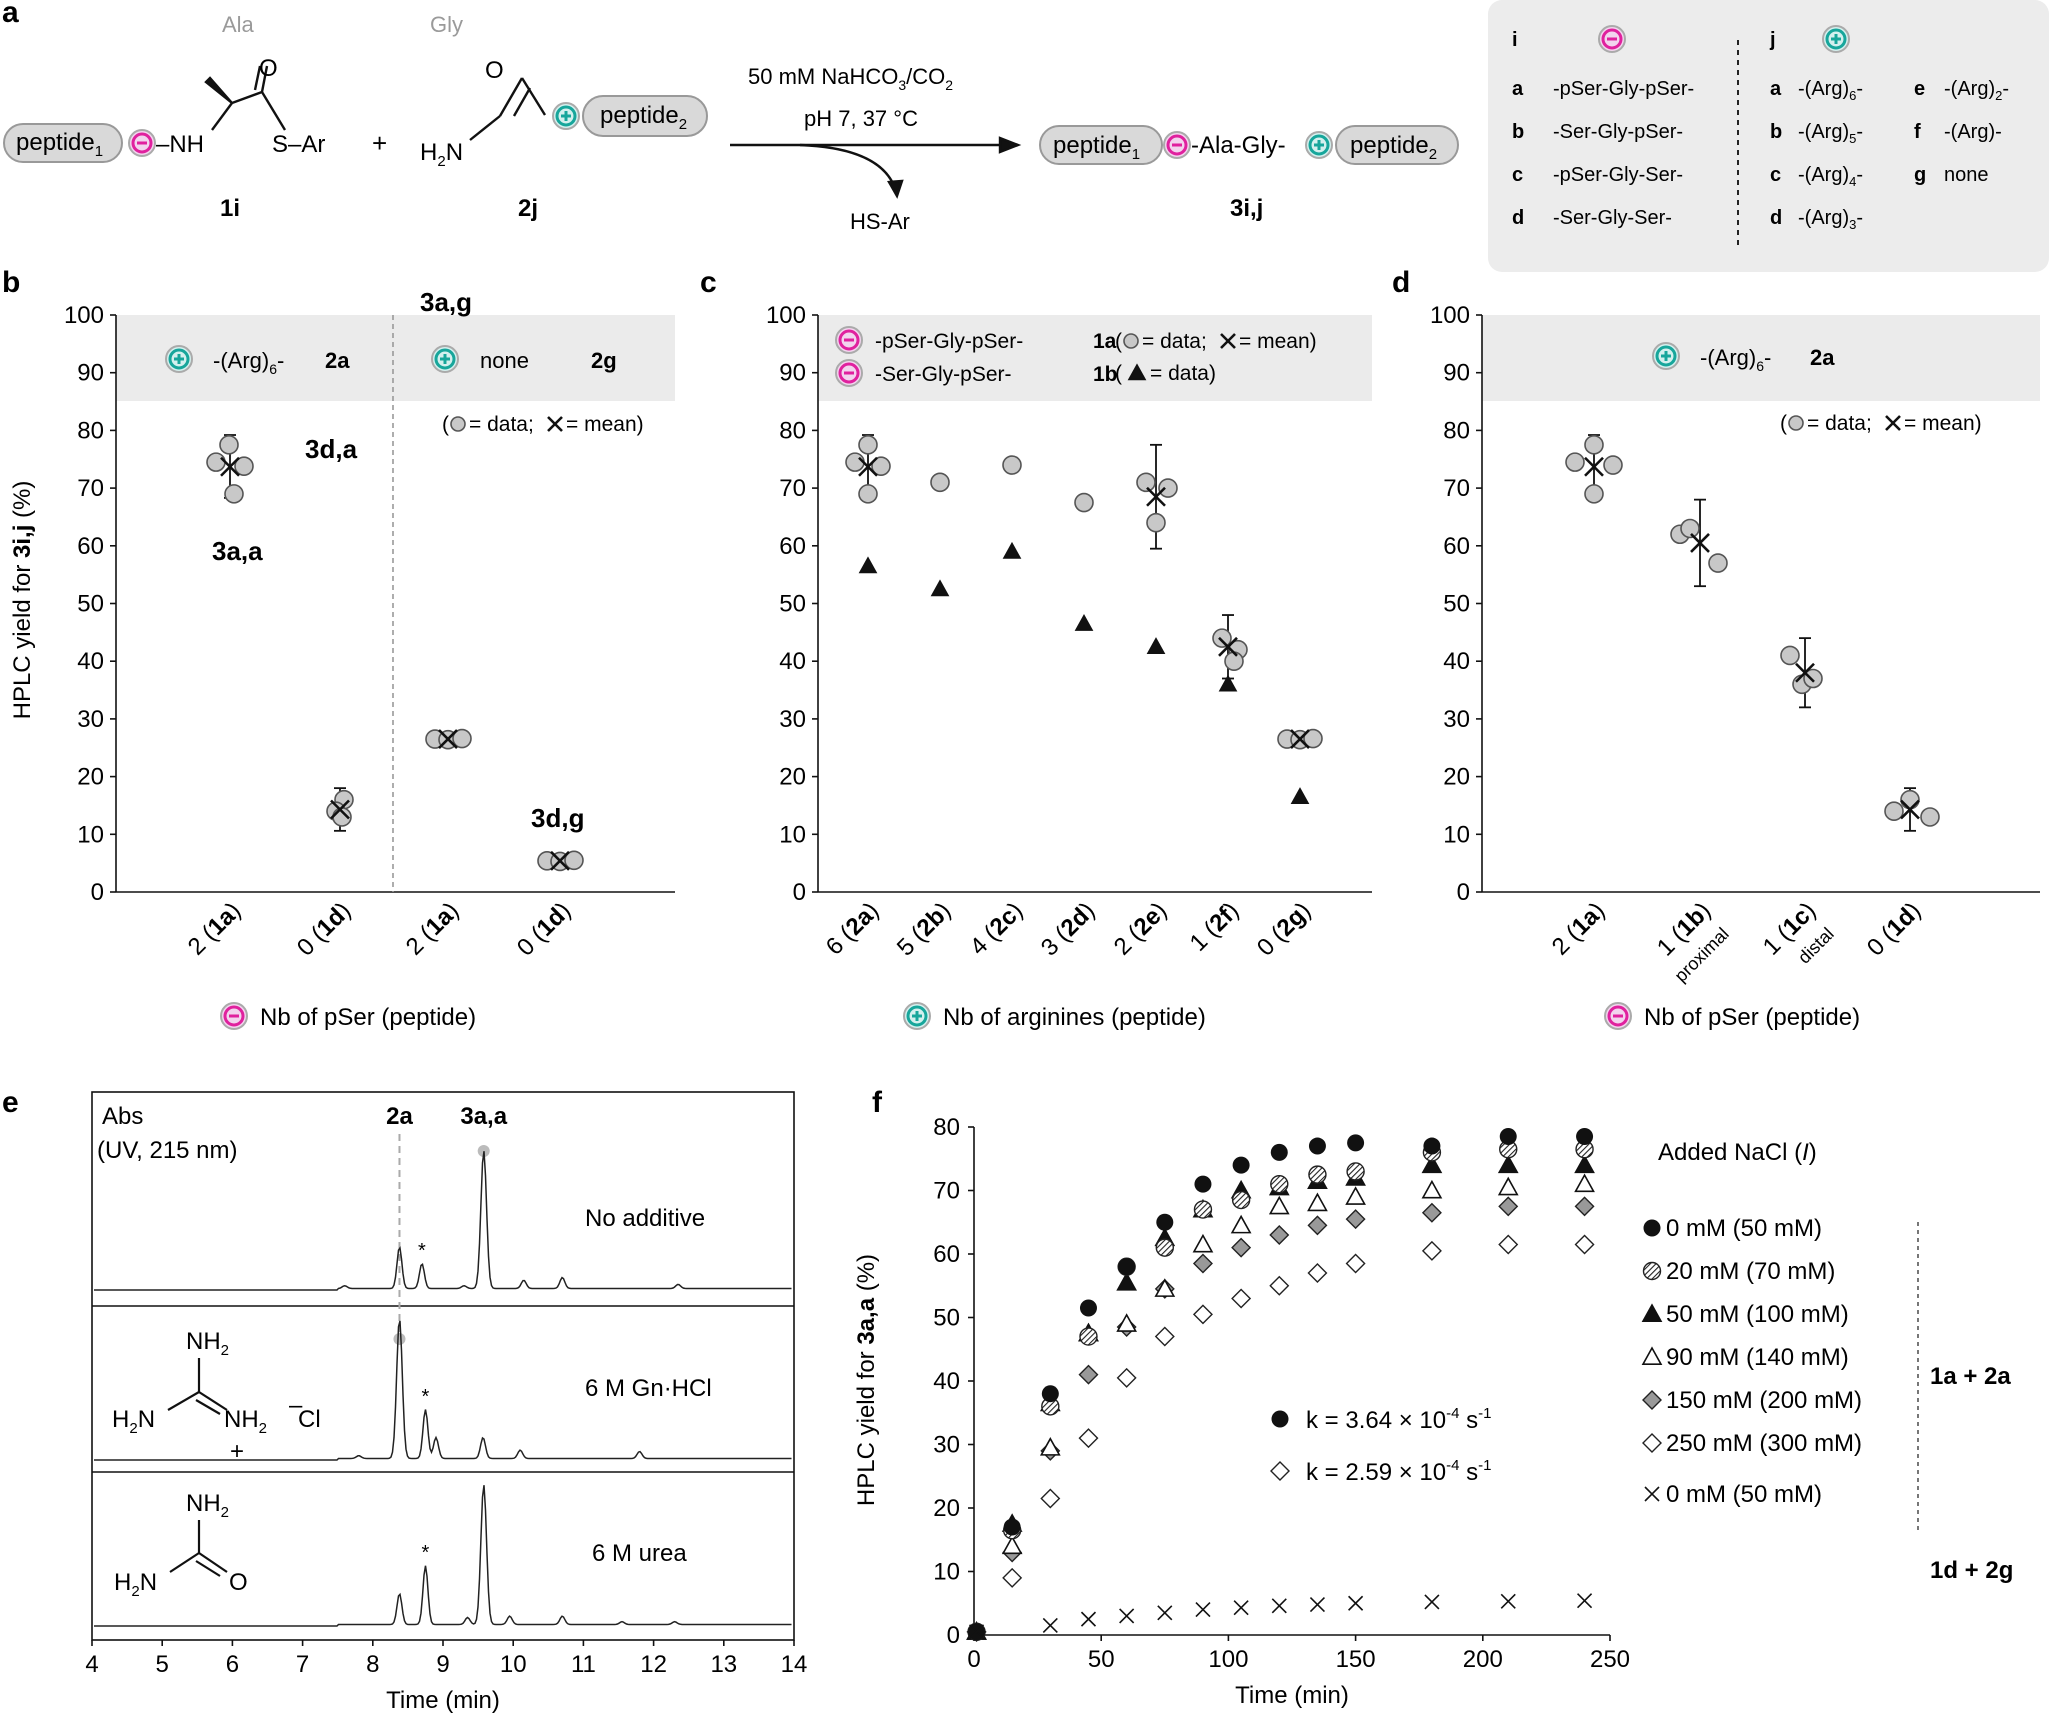 The image size is (2049, 1718). Describe the element at coordinates (446, 302) in the screenshot. I see `point-label: 3a,g` at that location.